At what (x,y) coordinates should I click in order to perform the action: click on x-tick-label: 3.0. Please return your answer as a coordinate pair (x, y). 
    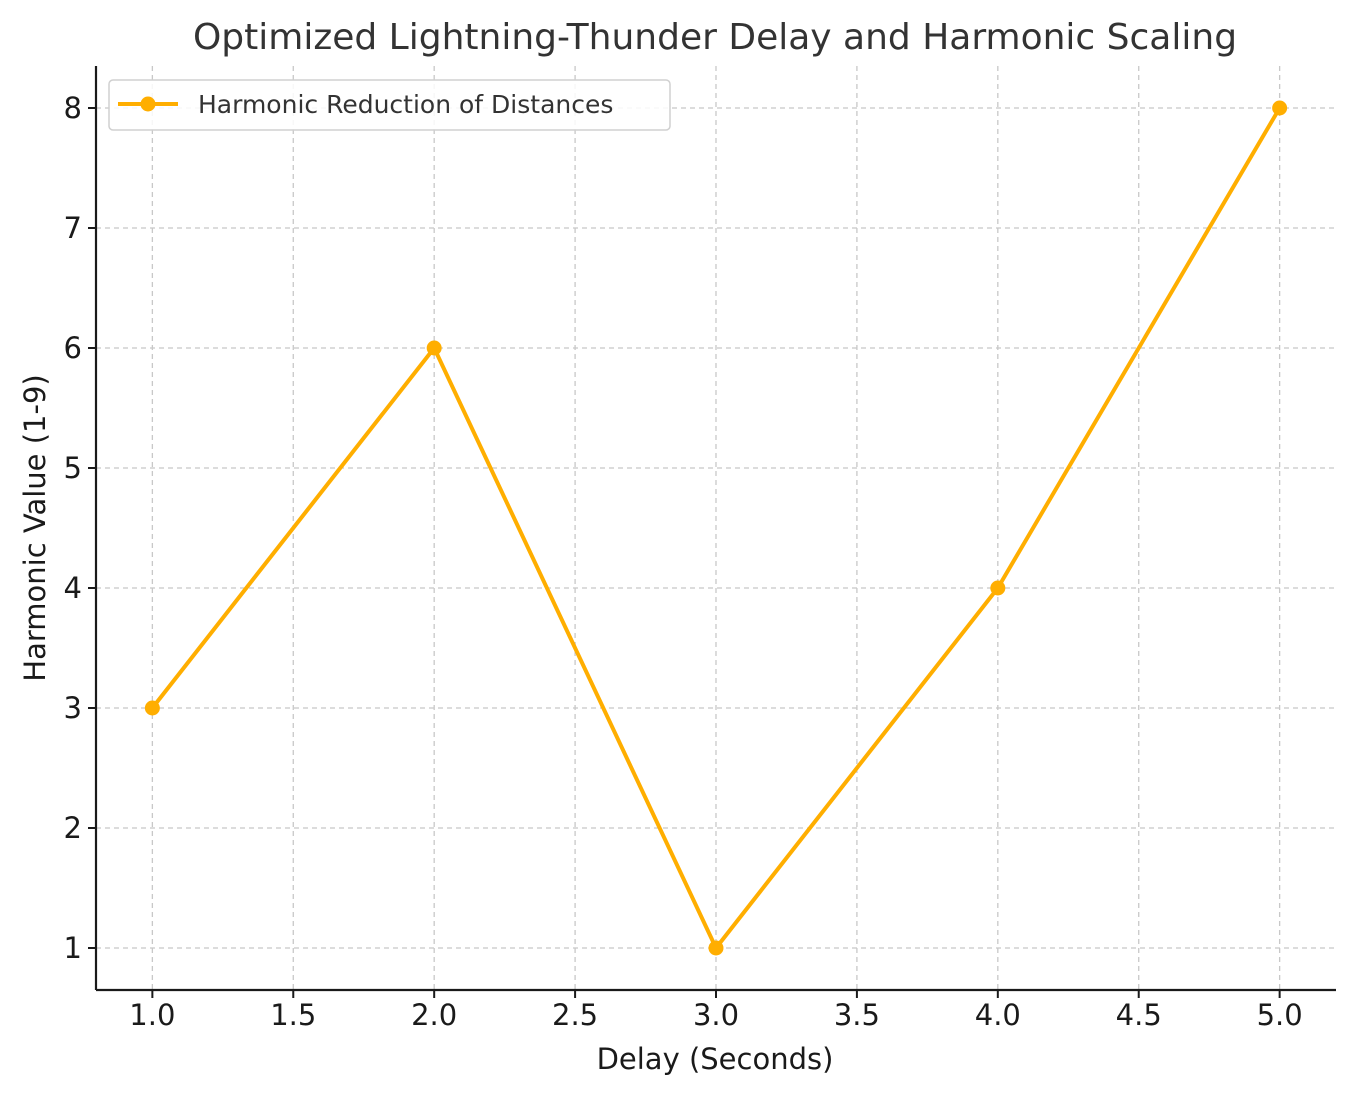
    Looking at the image, I should click on (716, 1015).